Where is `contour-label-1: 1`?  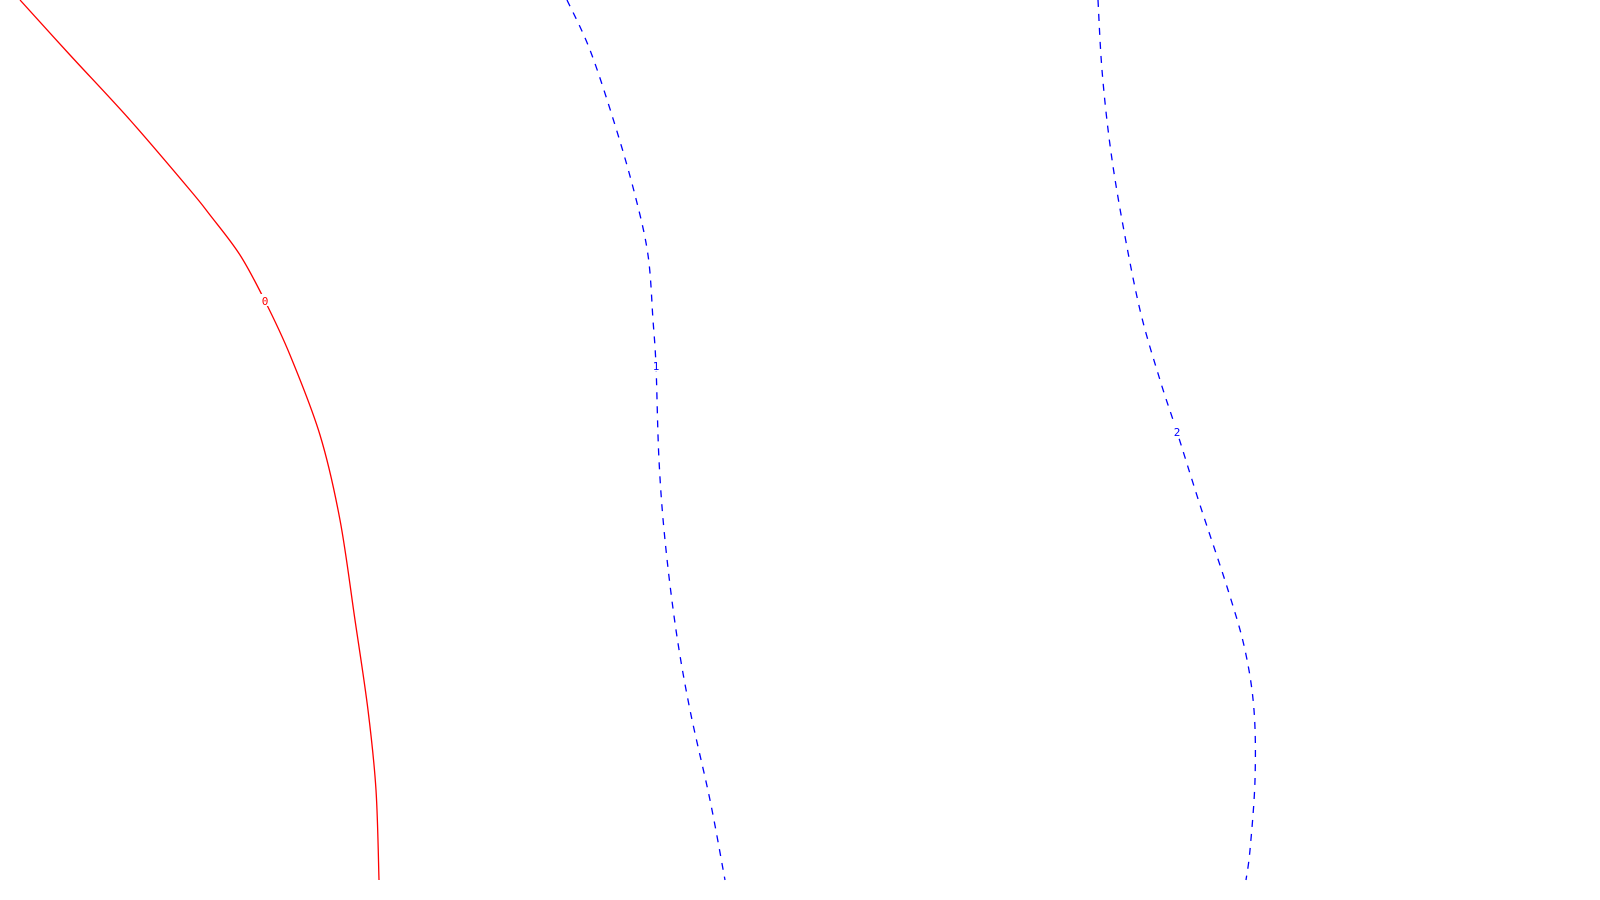 contour-label-1: 1 is located at coordinates (656, 366).